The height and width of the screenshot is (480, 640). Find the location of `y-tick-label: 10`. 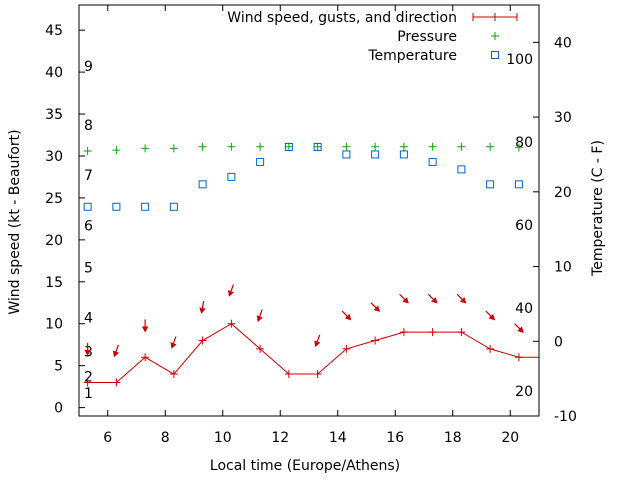

y-tick-label: 10 is located at coordinates (54, 325).